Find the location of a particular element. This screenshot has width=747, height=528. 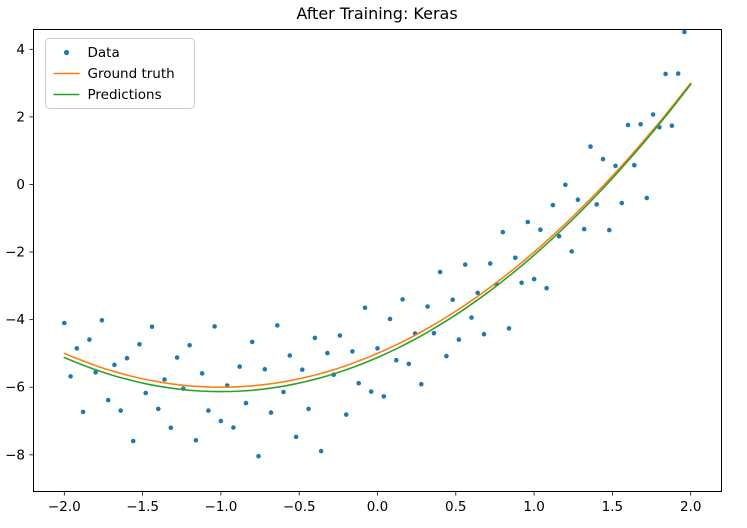

y-tick-label: 2 is located at coordinates (20, 117).